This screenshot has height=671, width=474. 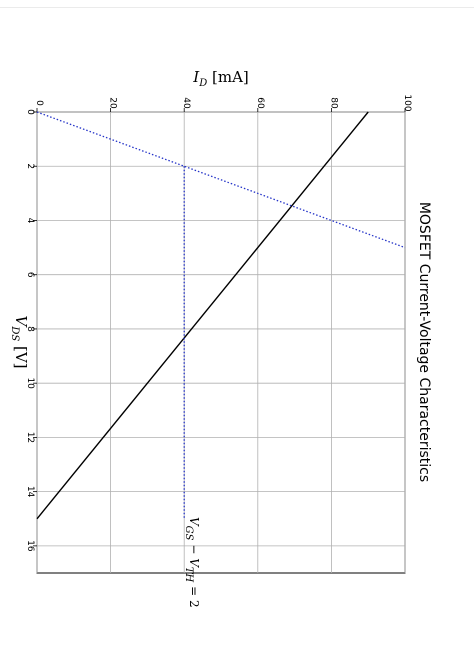 What do you see at coordinates (30, 221) in the screenshot?
I see `x-tick-label: 4` at bounding box center [30, 221].